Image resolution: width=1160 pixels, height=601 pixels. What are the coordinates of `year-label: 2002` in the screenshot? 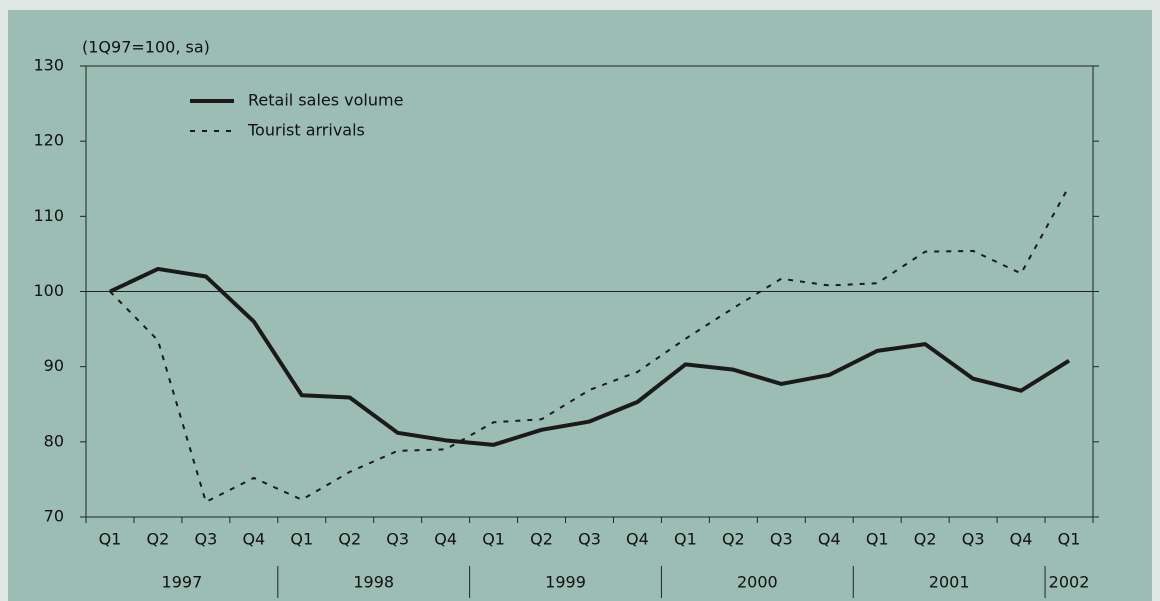 It's located at (1069, 582).